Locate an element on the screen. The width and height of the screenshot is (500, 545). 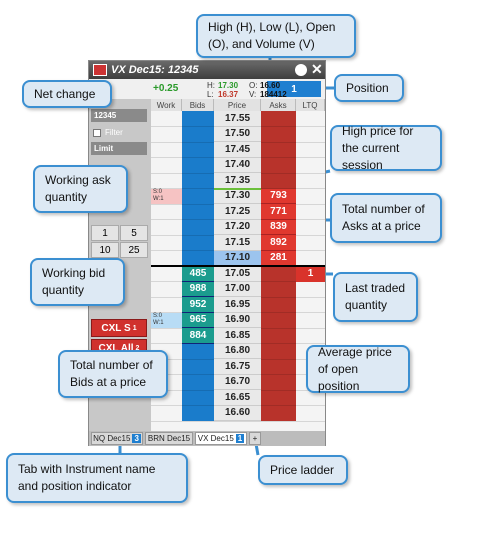
instrument-tab: + is located at coordinates (255, 438).